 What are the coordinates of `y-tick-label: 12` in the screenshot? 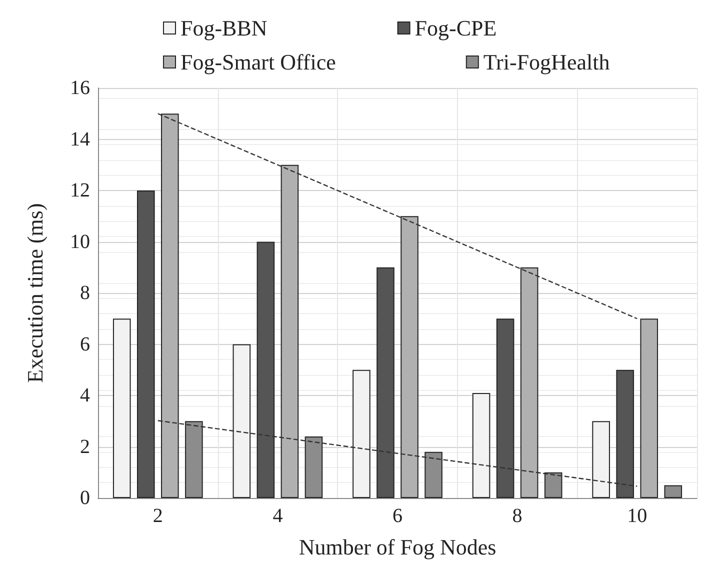 It's located at (80, 191).